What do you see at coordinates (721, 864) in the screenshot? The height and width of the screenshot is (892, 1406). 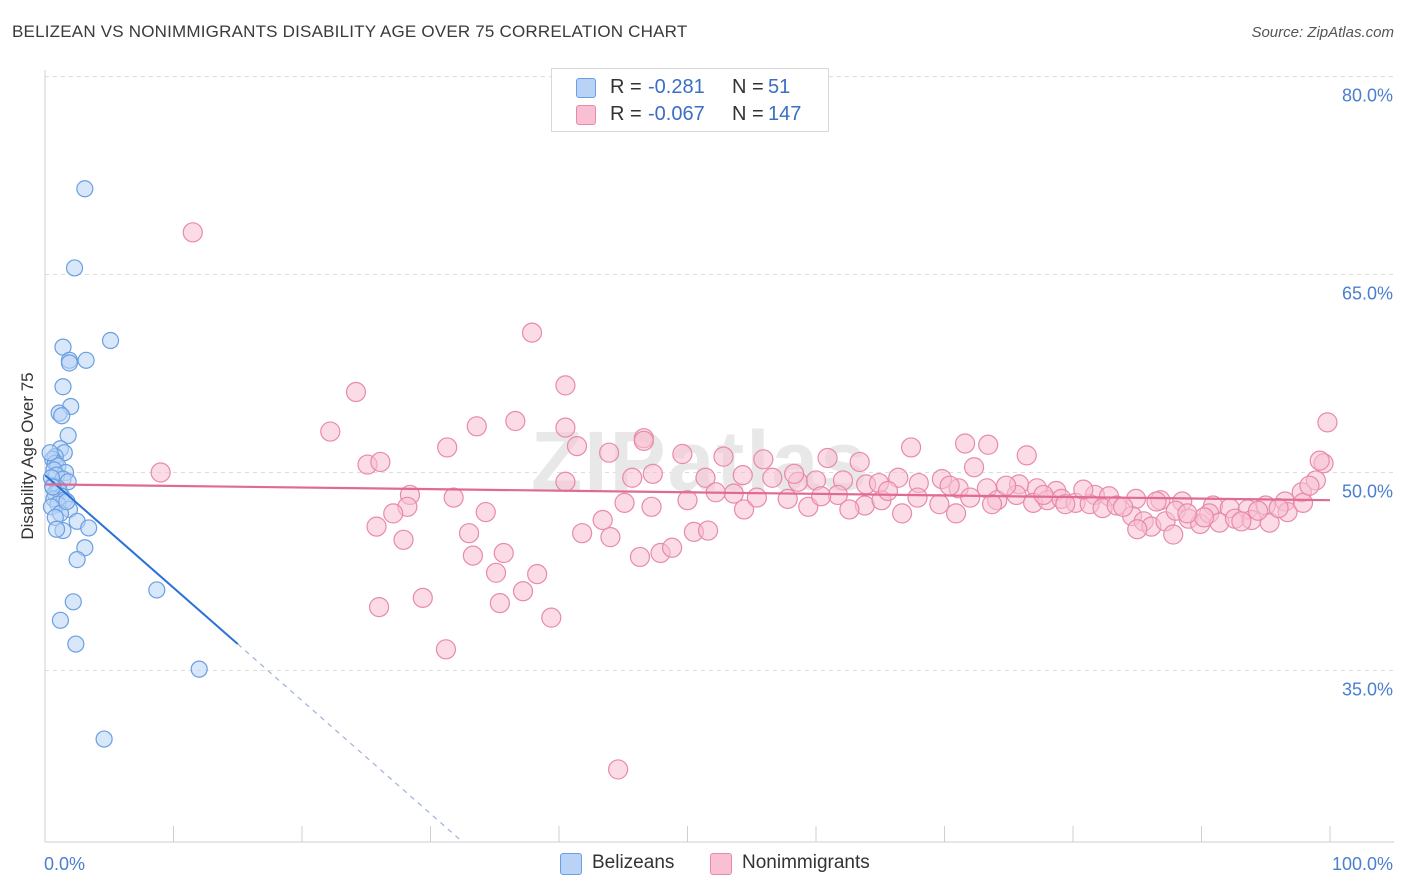 I see `nonimmigrants-legend-swatch` at bounding box center [721, 864].